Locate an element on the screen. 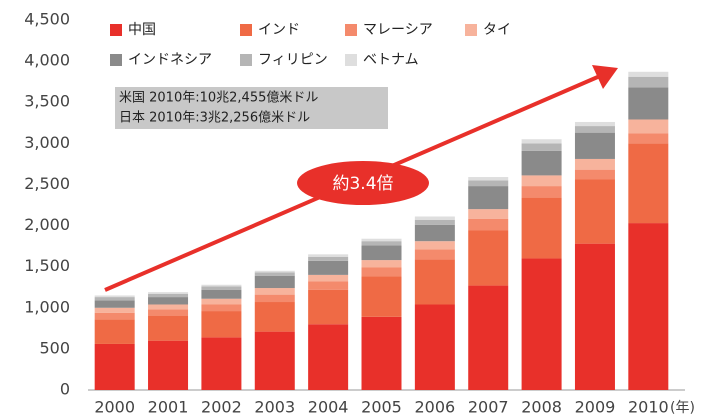 Image resolution: width=705 pixels, height=418 pixels. legend-label: インド is located at coordinates (279, 30).